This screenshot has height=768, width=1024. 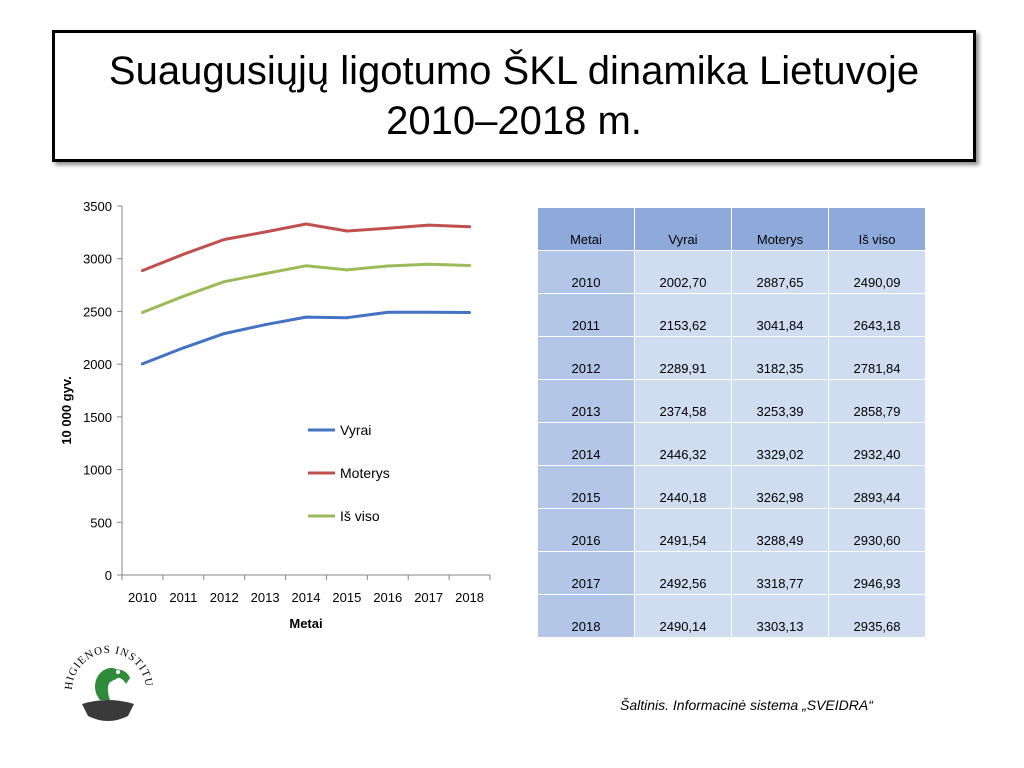 What do you see at coordinates (586, 487) in the screenshot?
I see `table-cell: 2015` at bounding box center [586, 487].